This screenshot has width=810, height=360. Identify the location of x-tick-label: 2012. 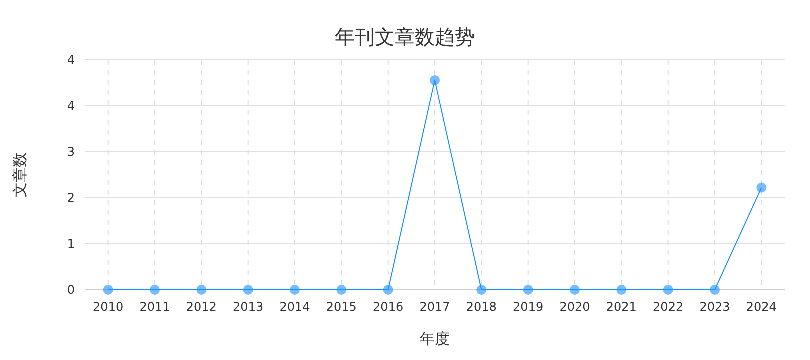
(201, 307).